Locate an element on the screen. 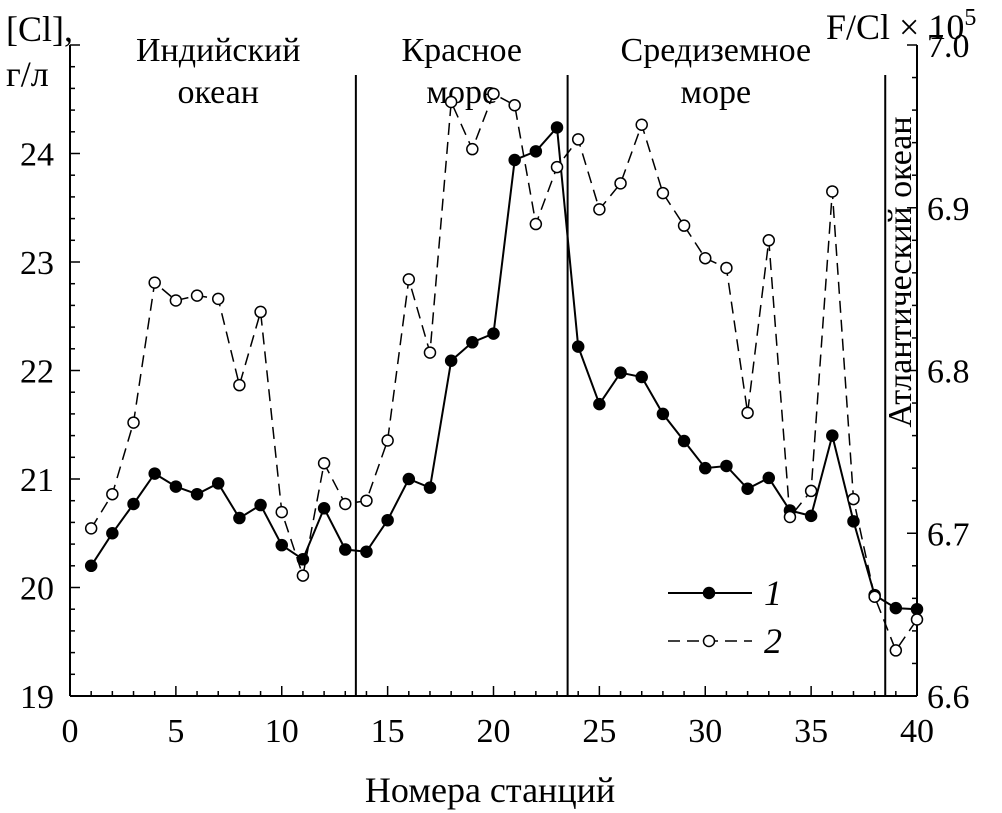 The width and height of the screenshot is (1002, 813). x-tick-label: 15 is located at coordinates (388, 731).